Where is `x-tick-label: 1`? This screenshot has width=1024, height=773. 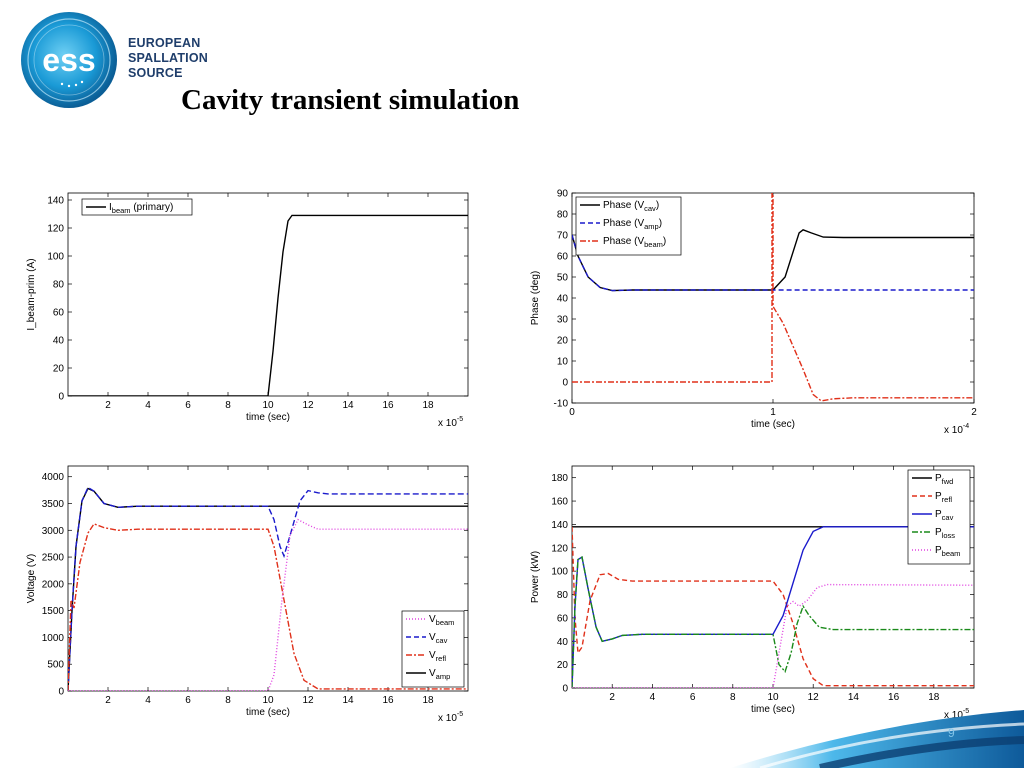 x-tick-label: 1 is located at coordinates (773, 412).